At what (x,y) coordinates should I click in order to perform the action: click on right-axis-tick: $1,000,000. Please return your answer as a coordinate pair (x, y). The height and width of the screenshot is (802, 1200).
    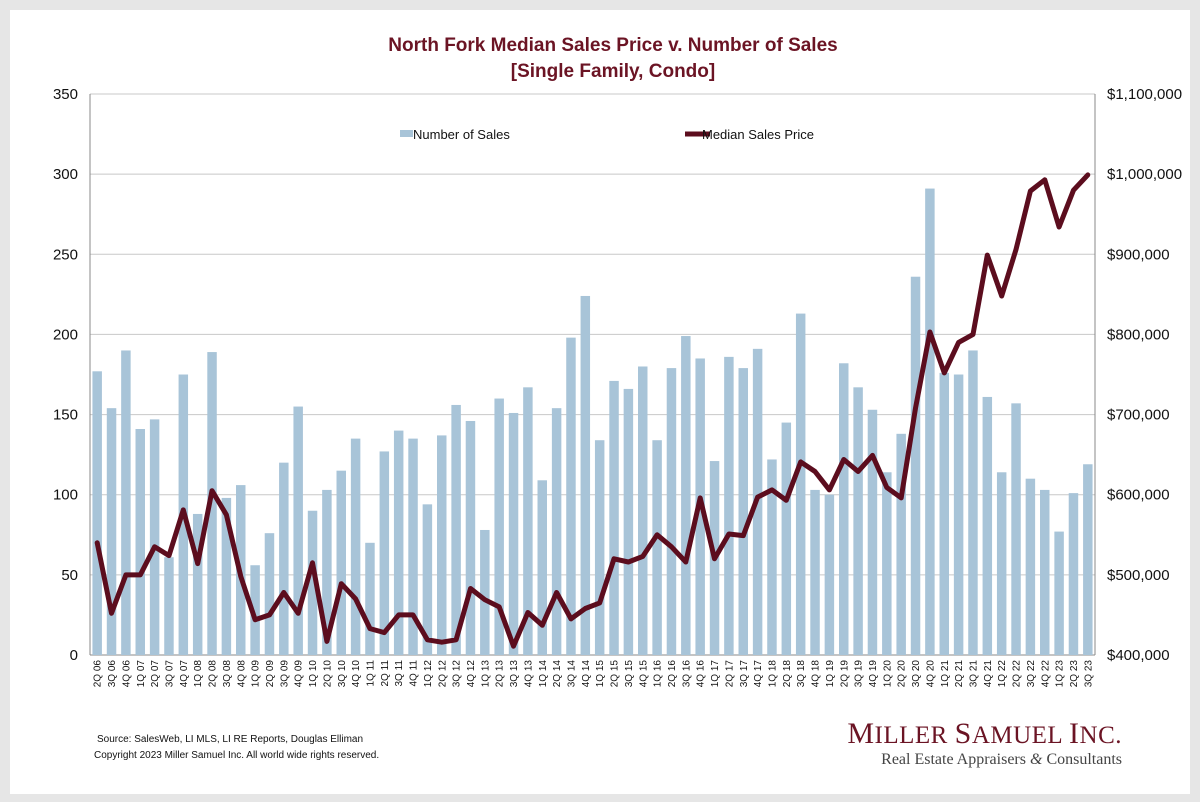
    Looking at the image, I should click on (1144, 174).